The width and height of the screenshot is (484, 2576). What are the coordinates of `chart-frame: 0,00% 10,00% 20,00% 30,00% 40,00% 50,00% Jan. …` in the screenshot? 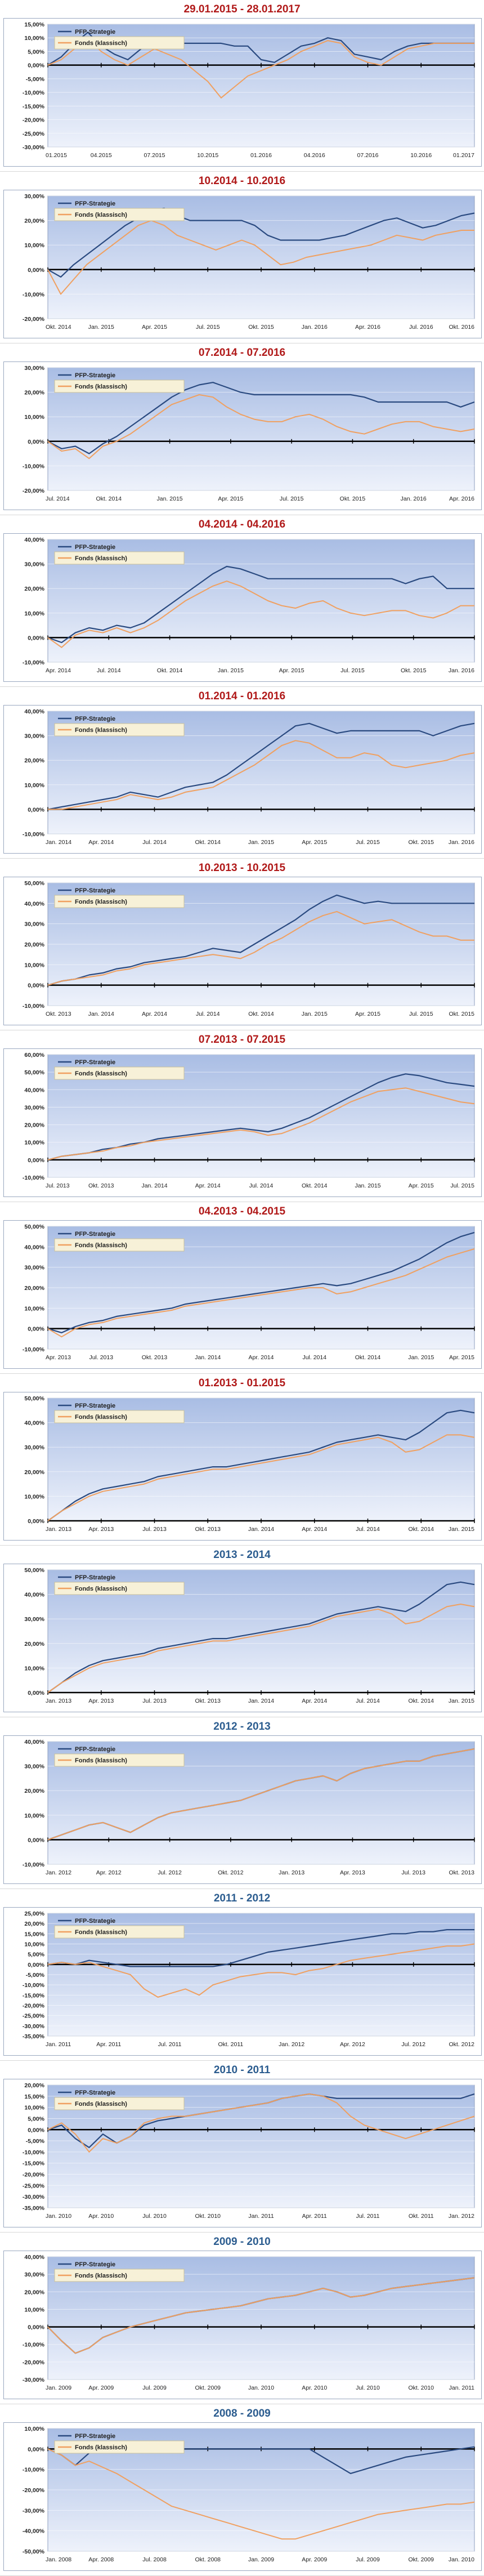 It's located at (242, 1466).